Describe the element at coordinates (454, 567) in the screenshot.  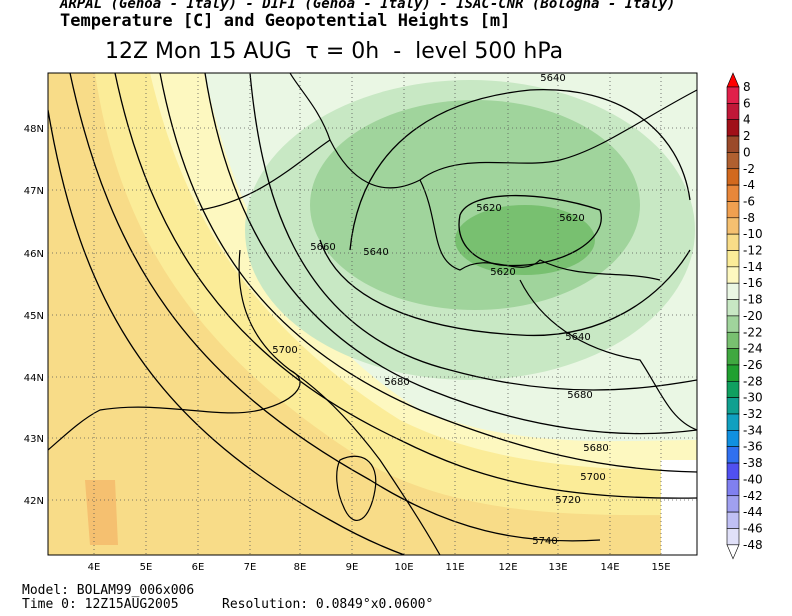
I see `lon-label: 11E` at that location.